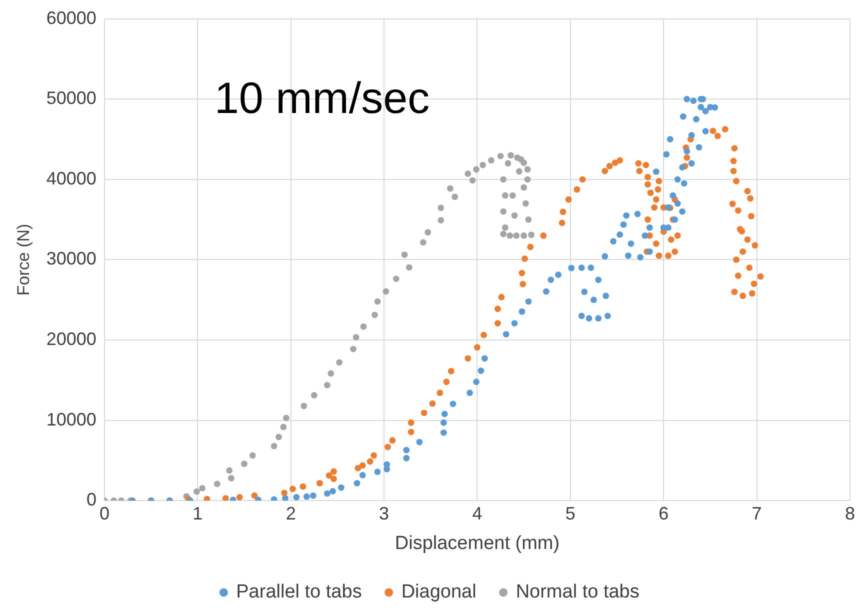 The width and height of the screenshot is (864, 616). I want to click on x-tick-label: 2, so click(291, 513).